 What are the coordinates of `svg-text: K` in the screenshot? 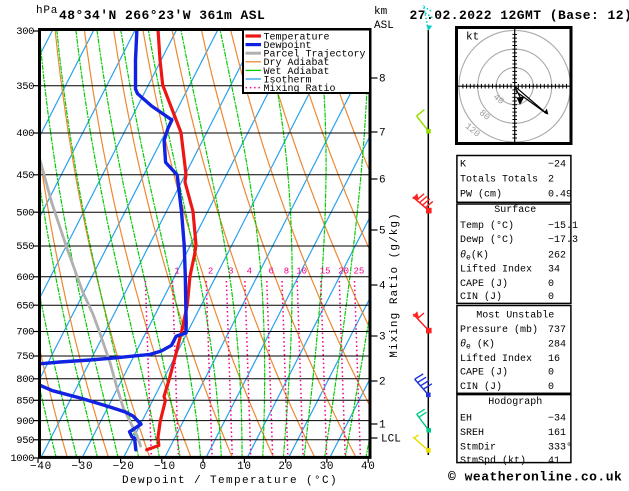 It's located at (463, 164).